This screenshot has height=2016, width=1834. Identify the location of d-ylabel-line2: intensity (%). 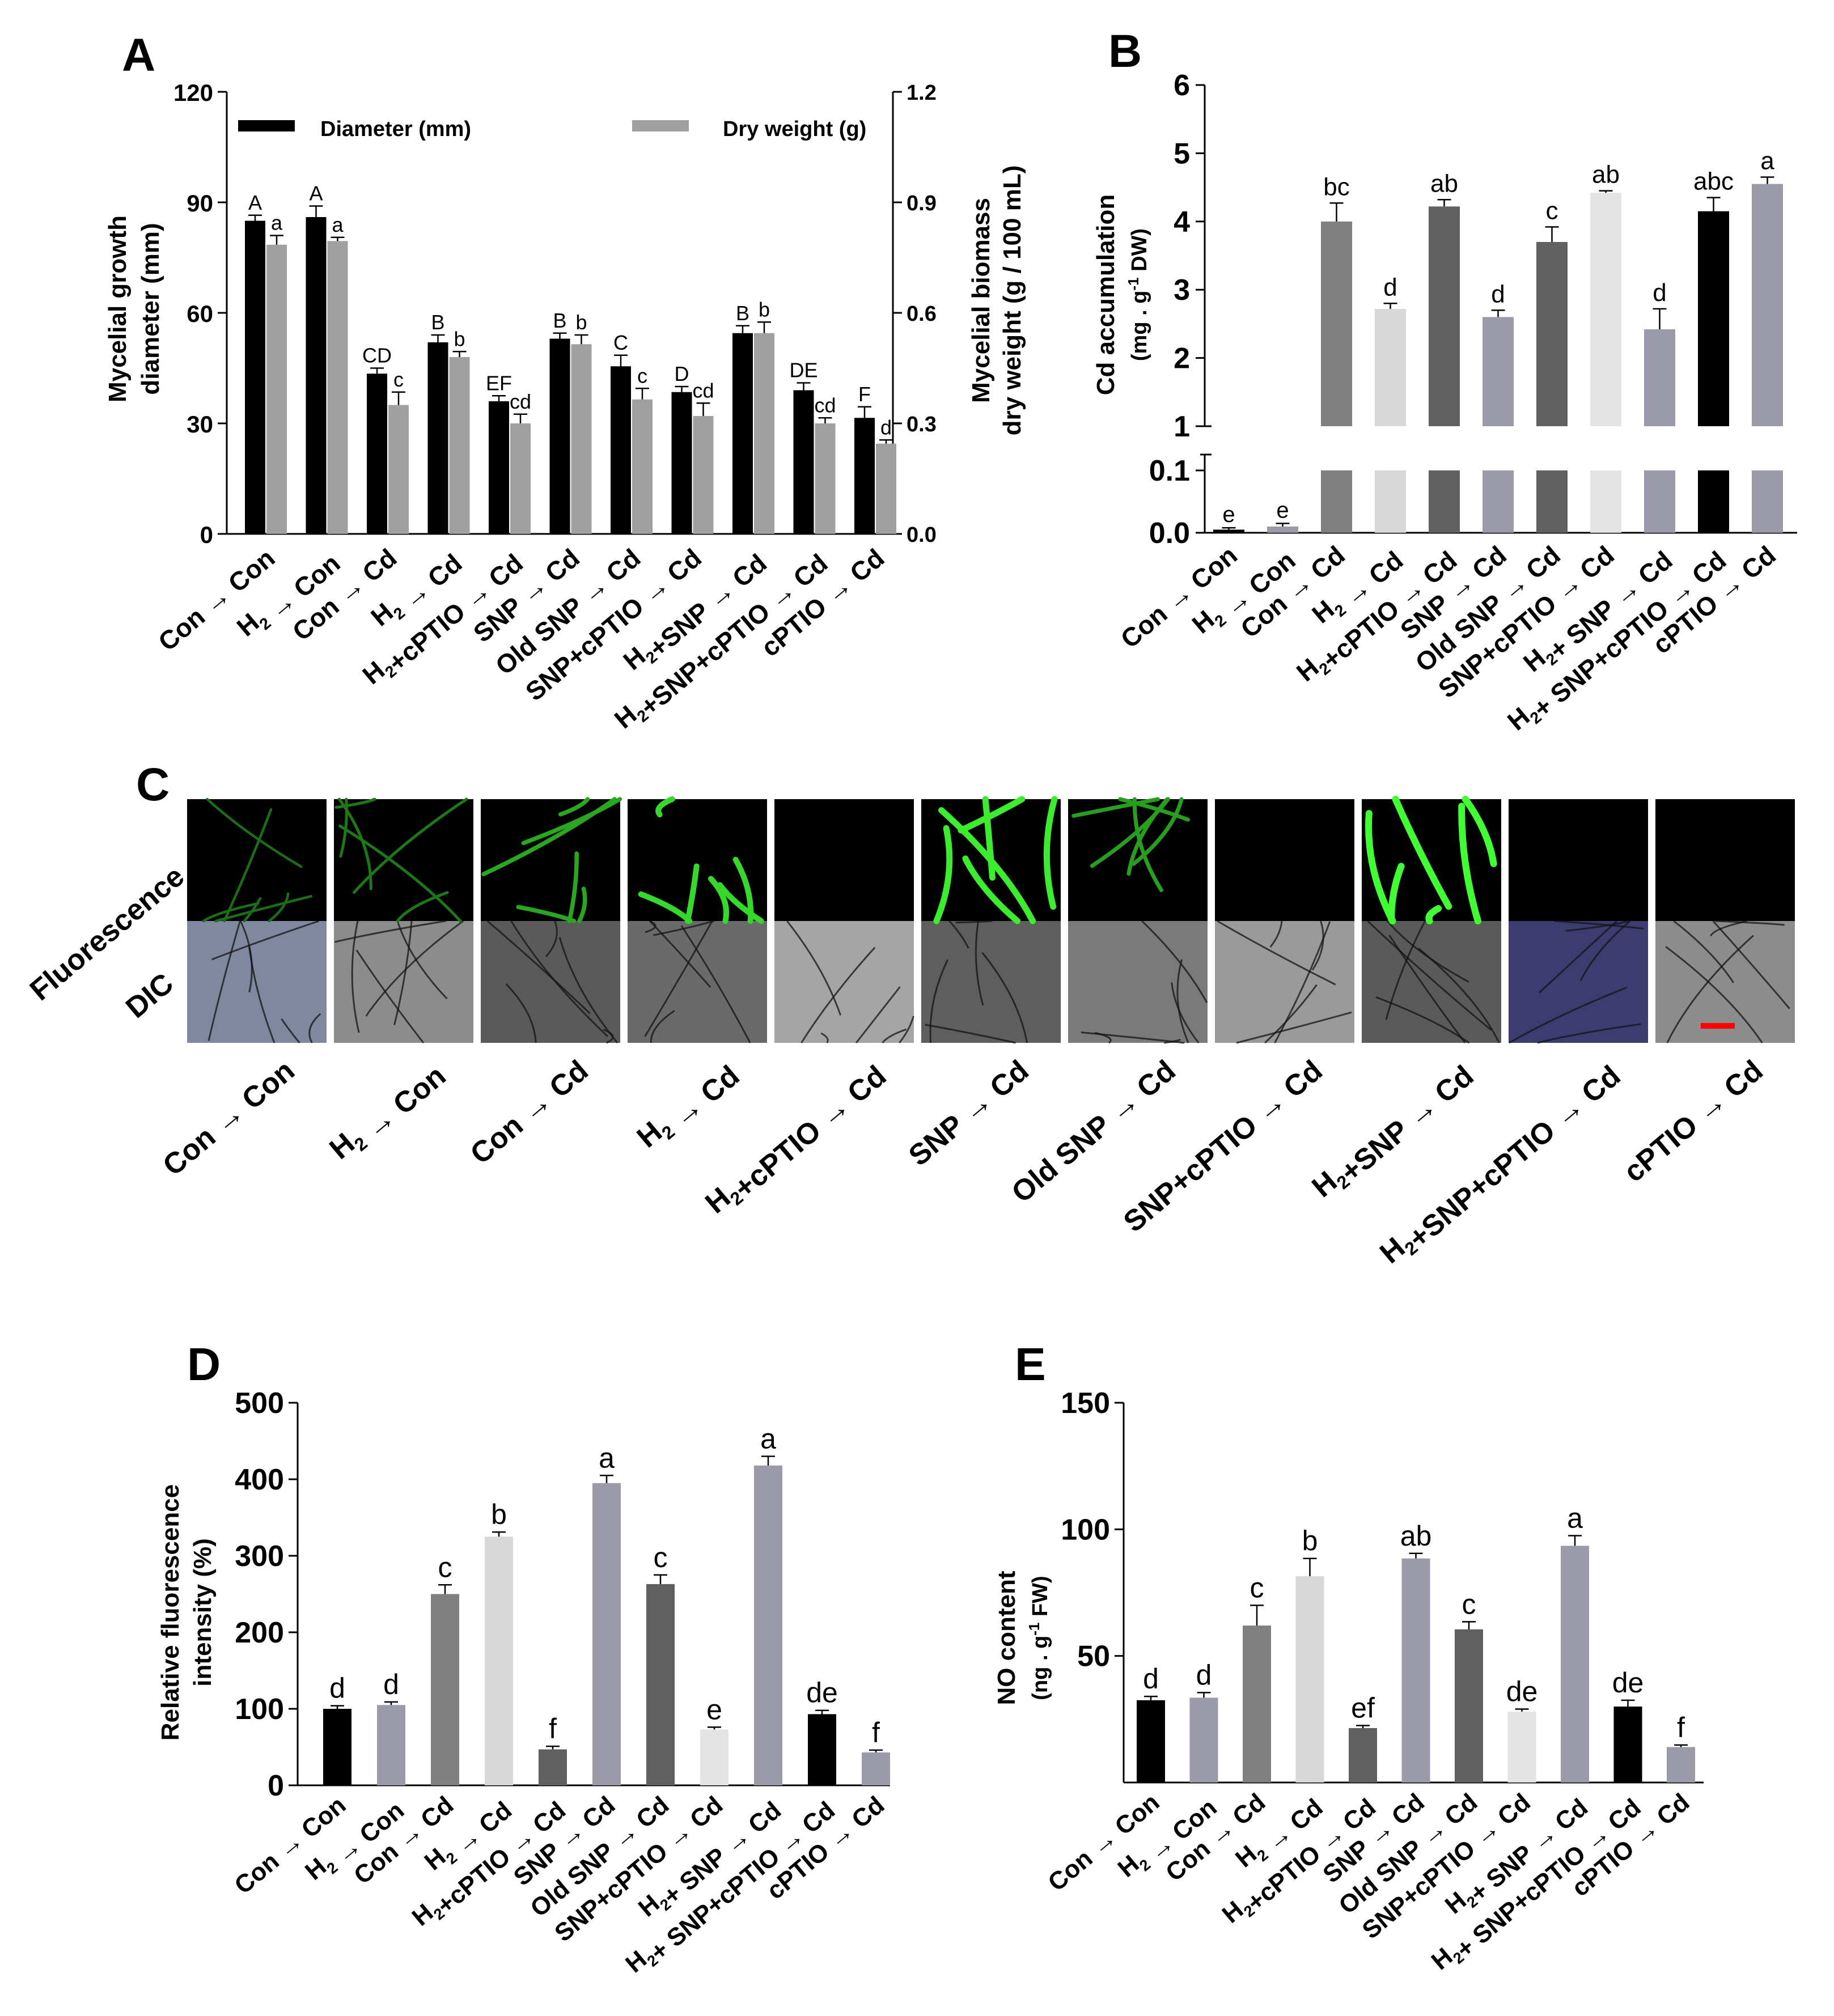
(203, 1613).